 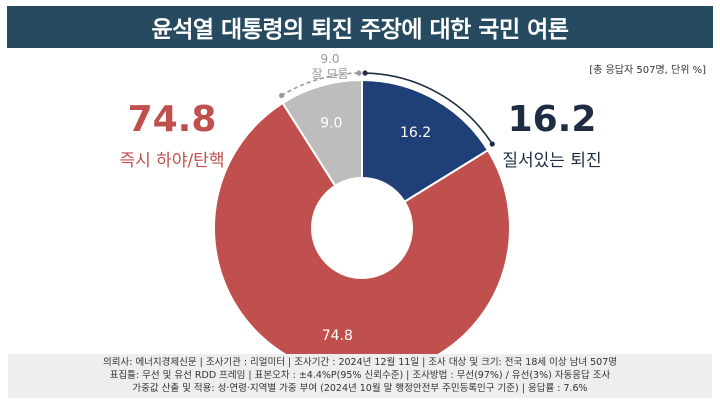 I want to click on respondent-note: [총 응답자 507명, 단위 %], so click(x=647, y=70).